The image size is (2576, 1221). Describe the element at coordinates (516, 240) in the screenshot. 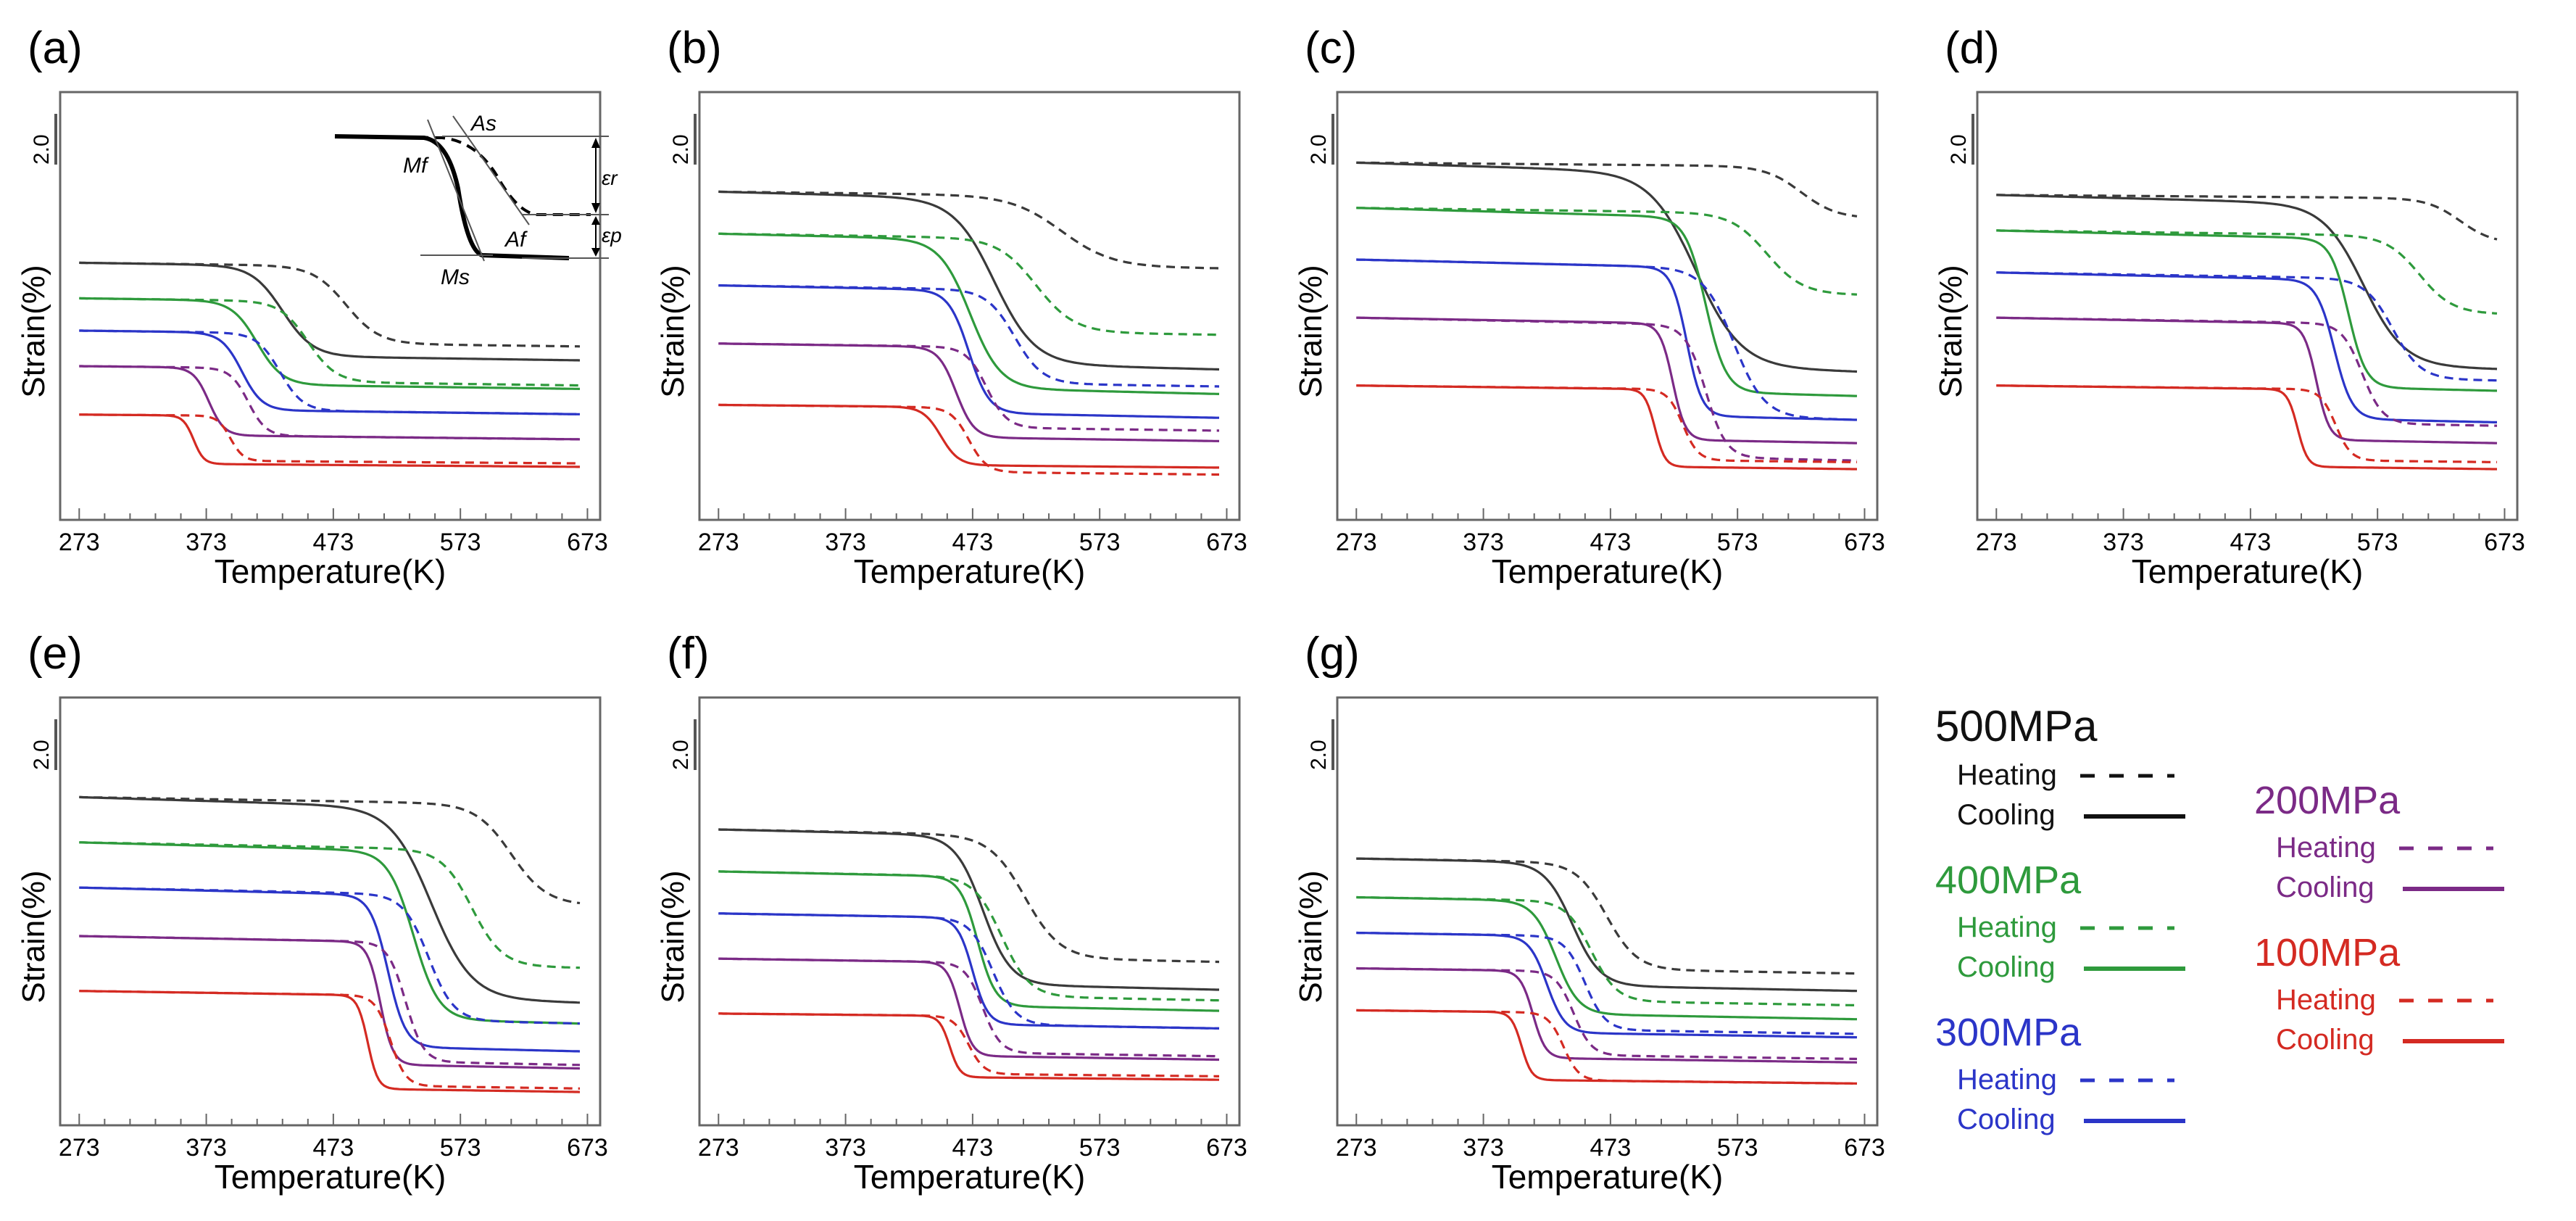

I see `inset-label-af: Af` at that location.